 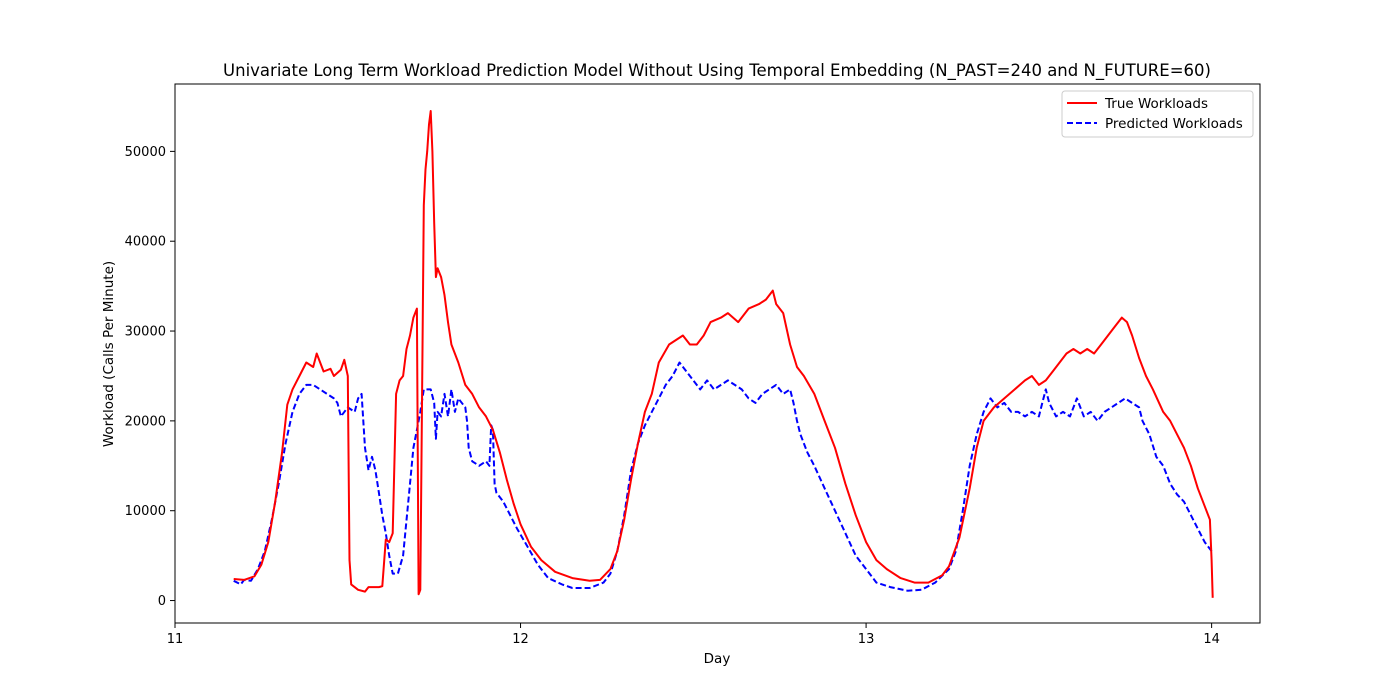 I want to click on y-axis: 0 10000 20000 30000 40000 50000, so click(x=150, y=377).